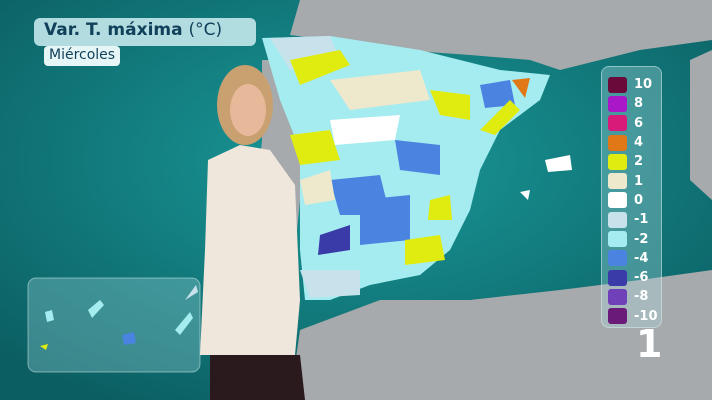  I want to click on legend-label: -4, so click(641, 258).